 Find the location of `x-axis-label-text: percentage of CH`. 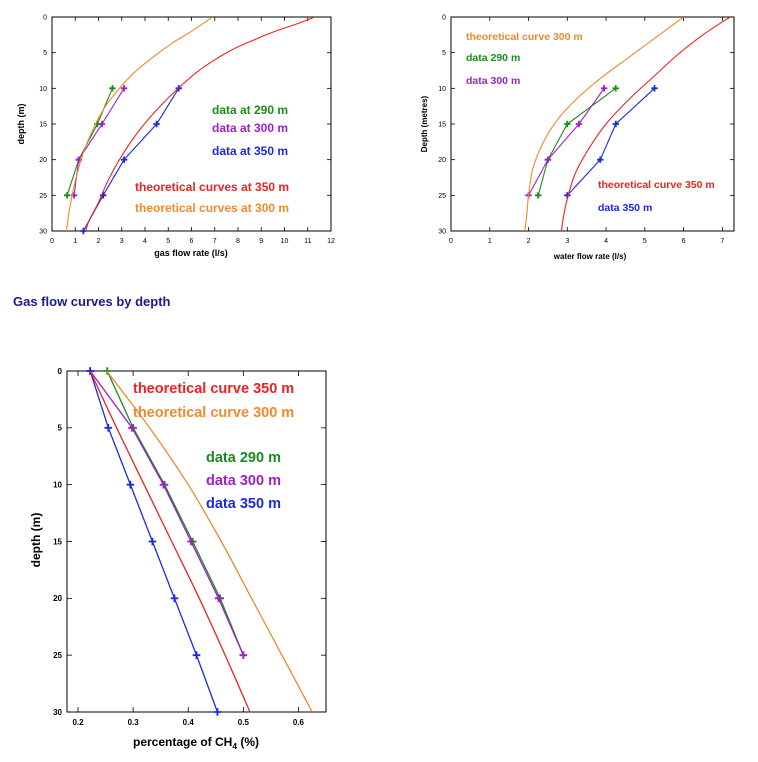

x-axis-label-text: percentage of CH is located at coordinates (182, 742).